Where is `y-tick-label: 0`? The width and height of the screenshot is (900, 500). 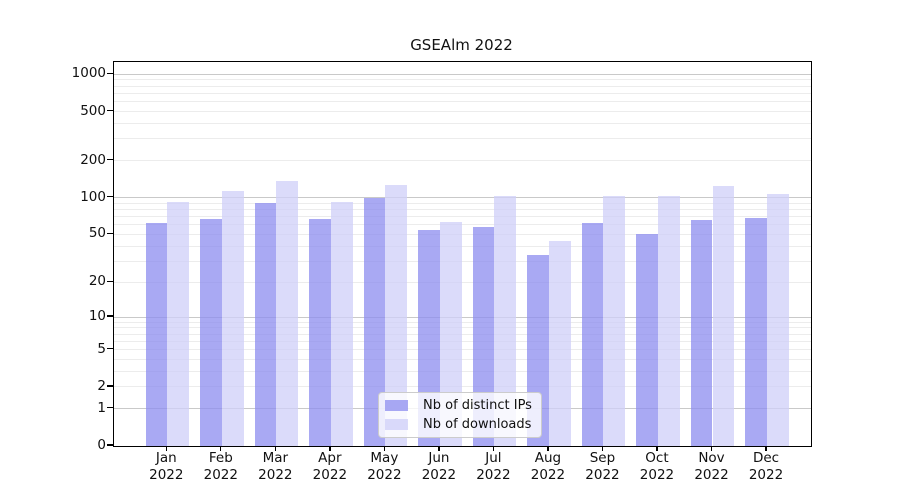 y-tick-label: 0 is located at coordinates (101, 445).